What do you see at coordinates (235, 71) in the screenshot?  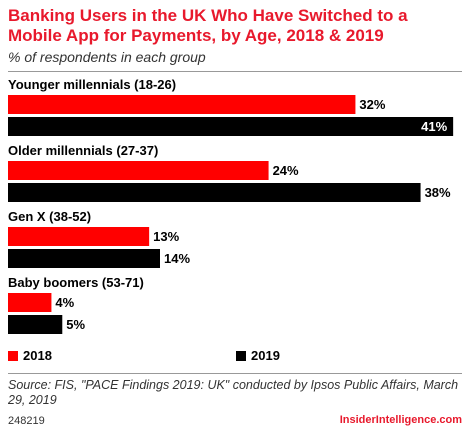 I see `top-divider` at bounding box center [235, 71].